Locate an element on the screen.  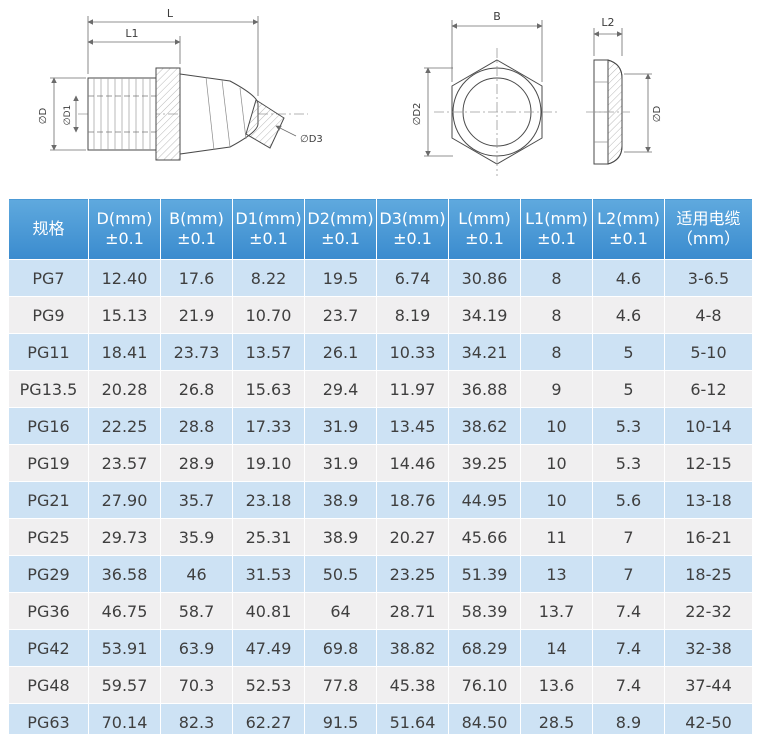
gland-side-view-drawing: L L1 ∅D ∅D1 ∅D3 is located at coordinates (180, 84).